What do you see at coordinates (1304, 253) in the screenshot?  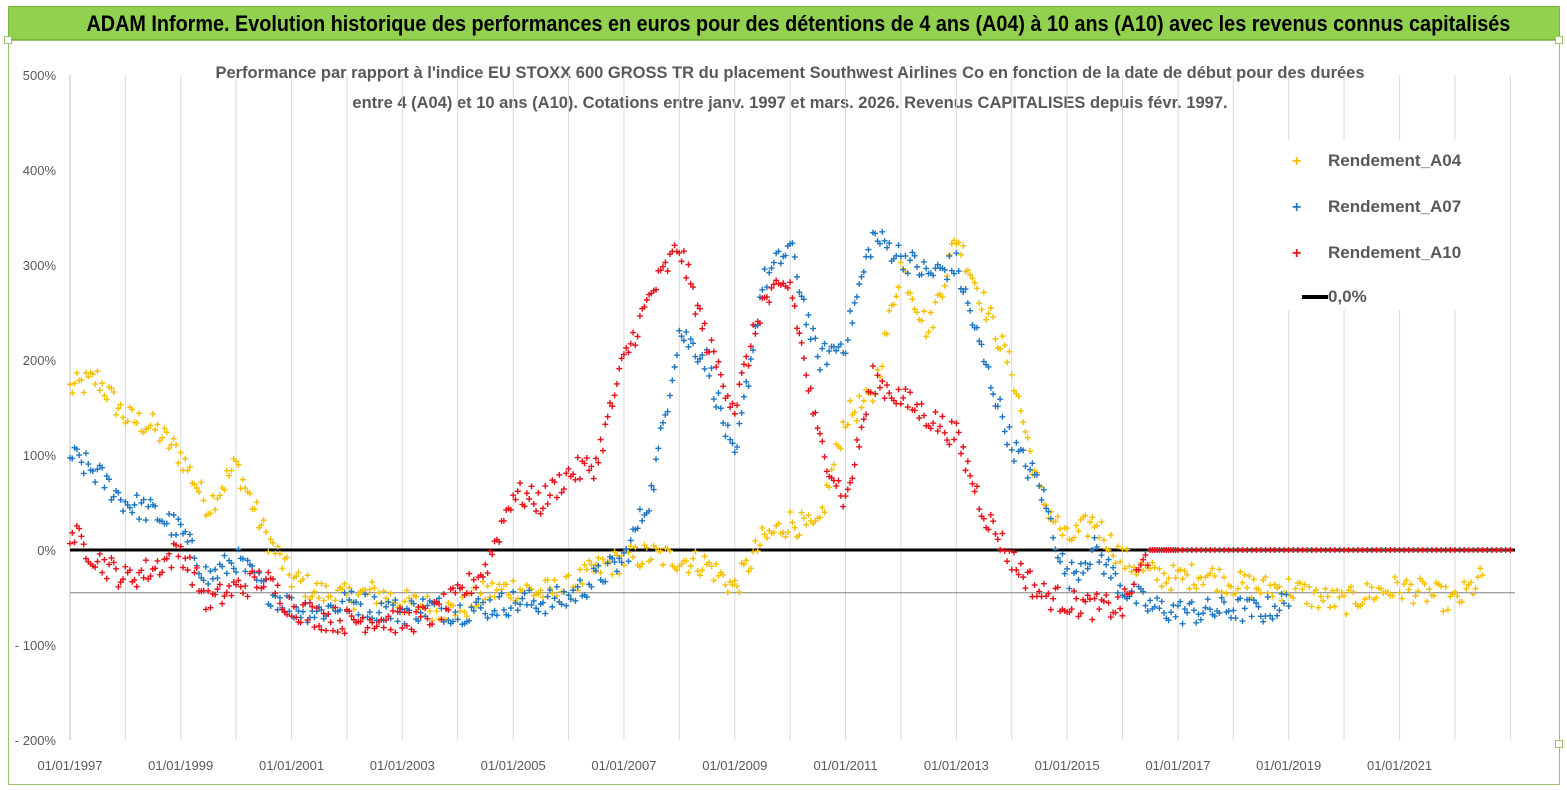 I see `legend-marker-a10: +` at bounding box center [1304, 253].